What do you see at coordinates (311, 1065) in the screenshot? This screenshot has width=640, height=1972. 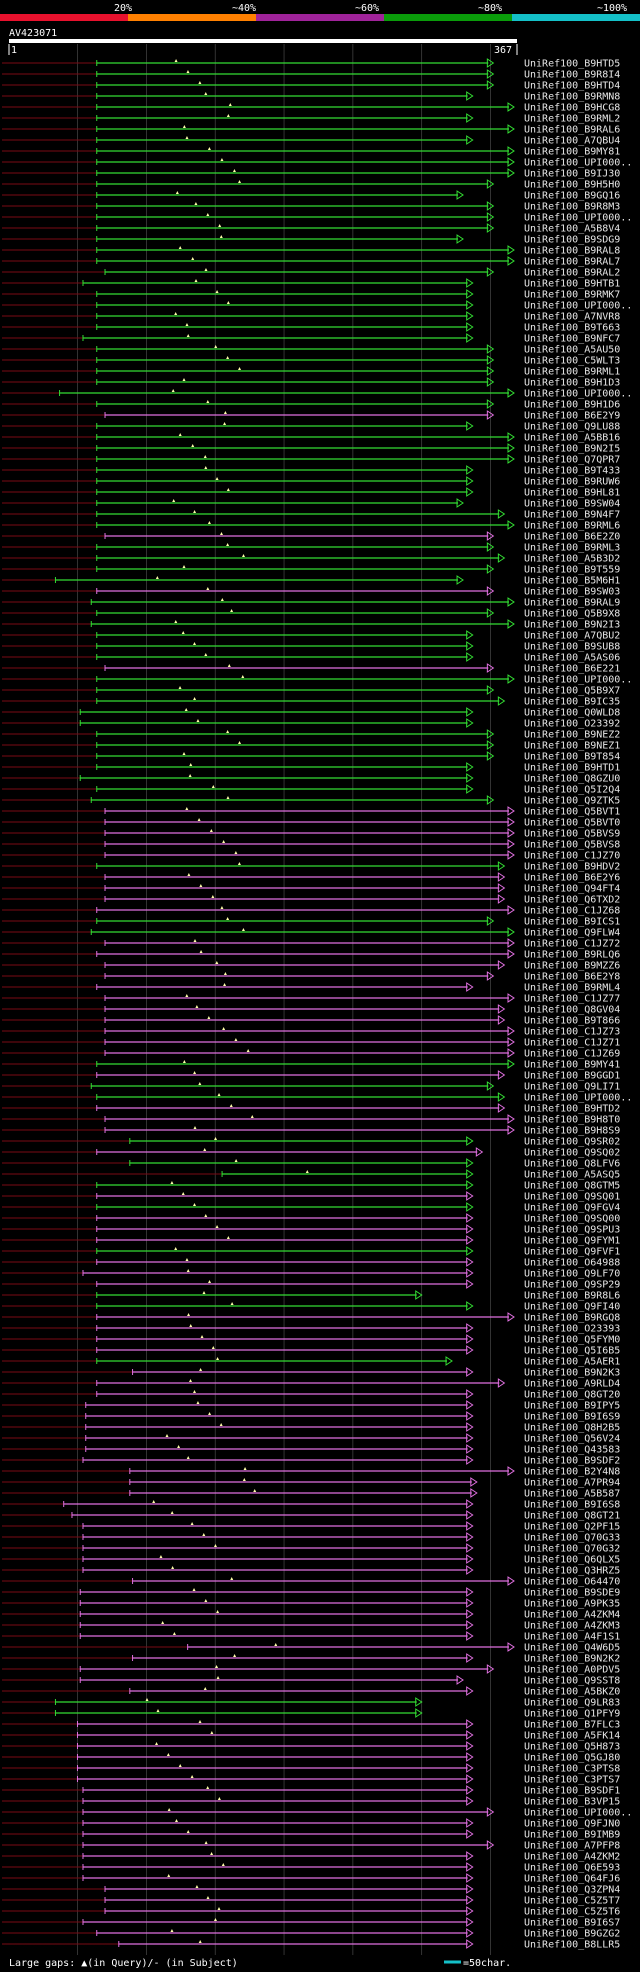 I see `hit-row: UniRef100_B9MY41` at bounding box center [311, 1065].